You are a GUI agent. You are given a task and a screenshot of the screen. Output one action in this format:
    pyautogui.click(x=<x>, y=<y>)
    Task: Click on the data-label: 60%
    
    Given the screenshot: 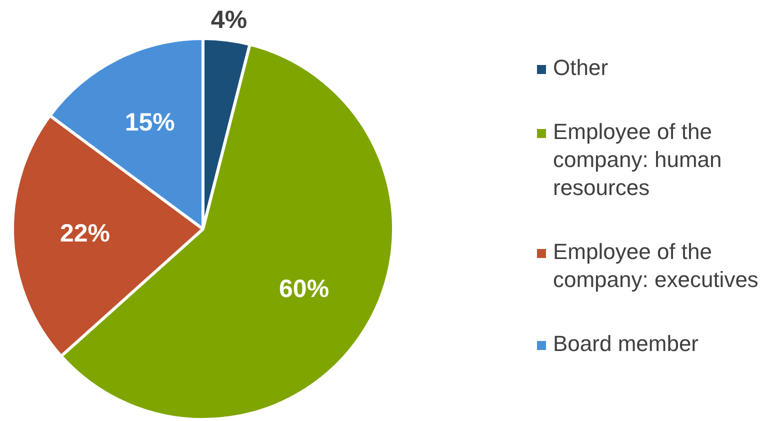 What is the action you would take?
    pyautogui.click(x=304, y=289)
    